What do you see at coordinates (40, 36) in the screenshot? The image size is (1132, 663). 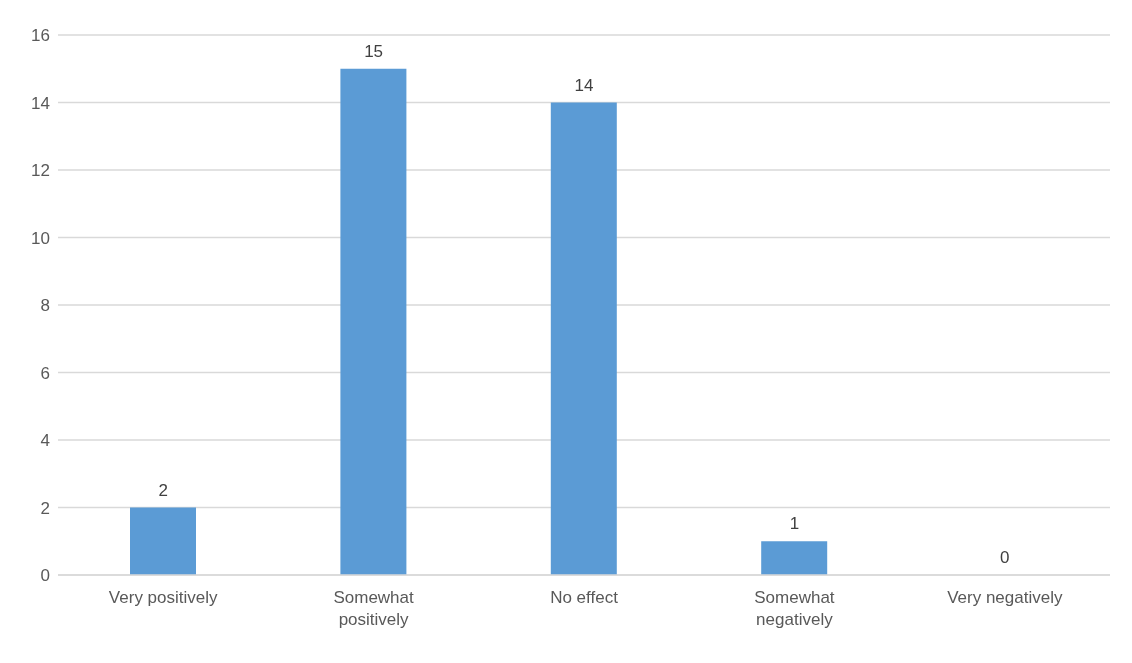 I see `y-tick-label: 16` at bounding box center [40, 36].